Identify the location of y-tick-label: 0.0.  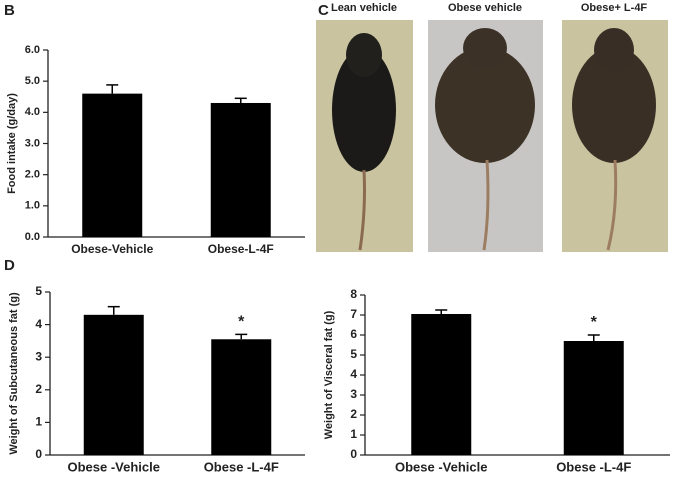
(32, 237).